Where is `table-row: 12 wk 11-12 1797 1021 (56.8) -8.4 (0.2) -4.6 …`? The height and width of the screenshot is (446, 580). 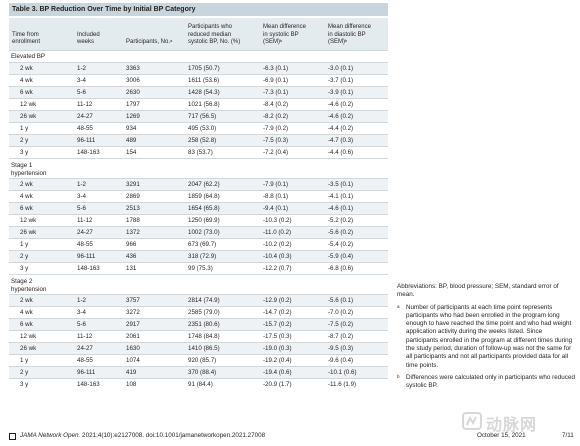
table-row: 12 wk 11-12 1797 1021 (56.8) -8.4 (0.2) -4.6 … is located at coordinates (198, 104).